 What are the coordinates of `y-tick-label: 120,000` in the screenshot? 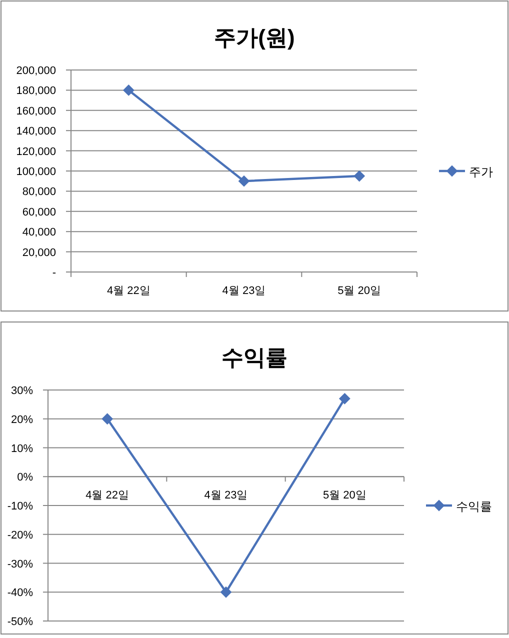 It's located at (36, 152).